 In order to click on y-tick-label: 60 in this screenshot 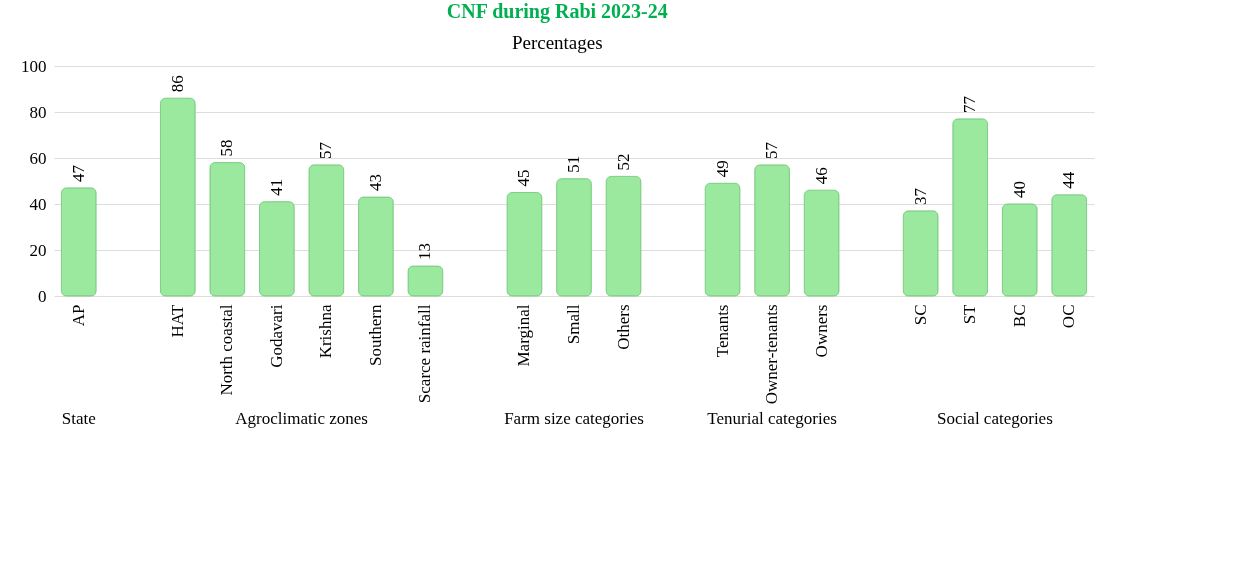, I will do `click(38, 158)`.